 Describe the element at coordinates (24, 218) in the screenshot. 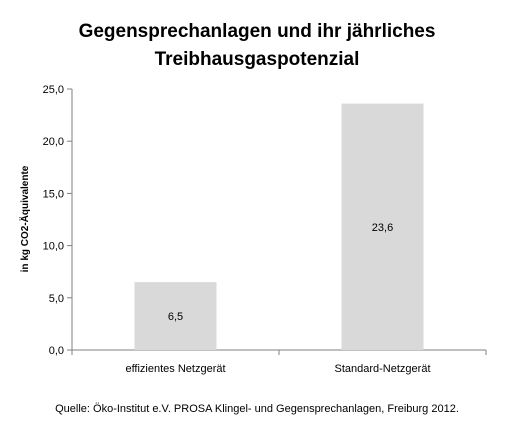

I see `y-axis-label: in kg CO2-Äquivalente` at that location.